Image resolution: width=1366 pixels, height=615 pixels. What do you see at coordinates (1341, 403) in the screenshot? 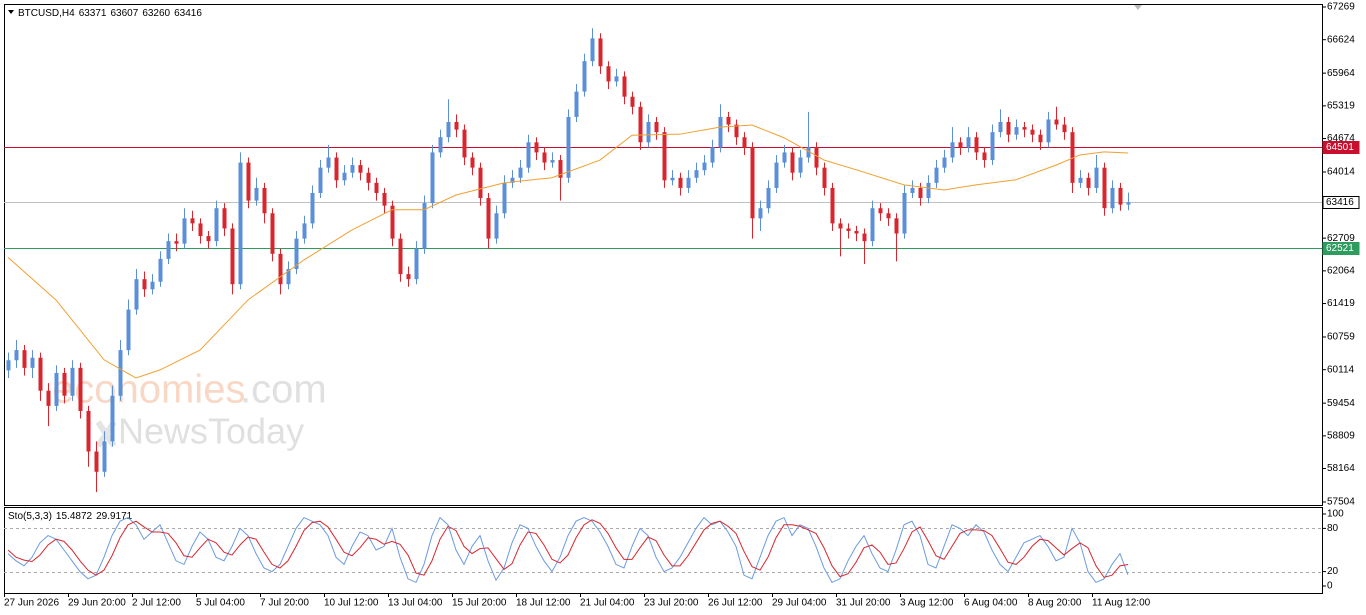
I see `y-tick-label: 59454` at bounding box center [1341, 403].